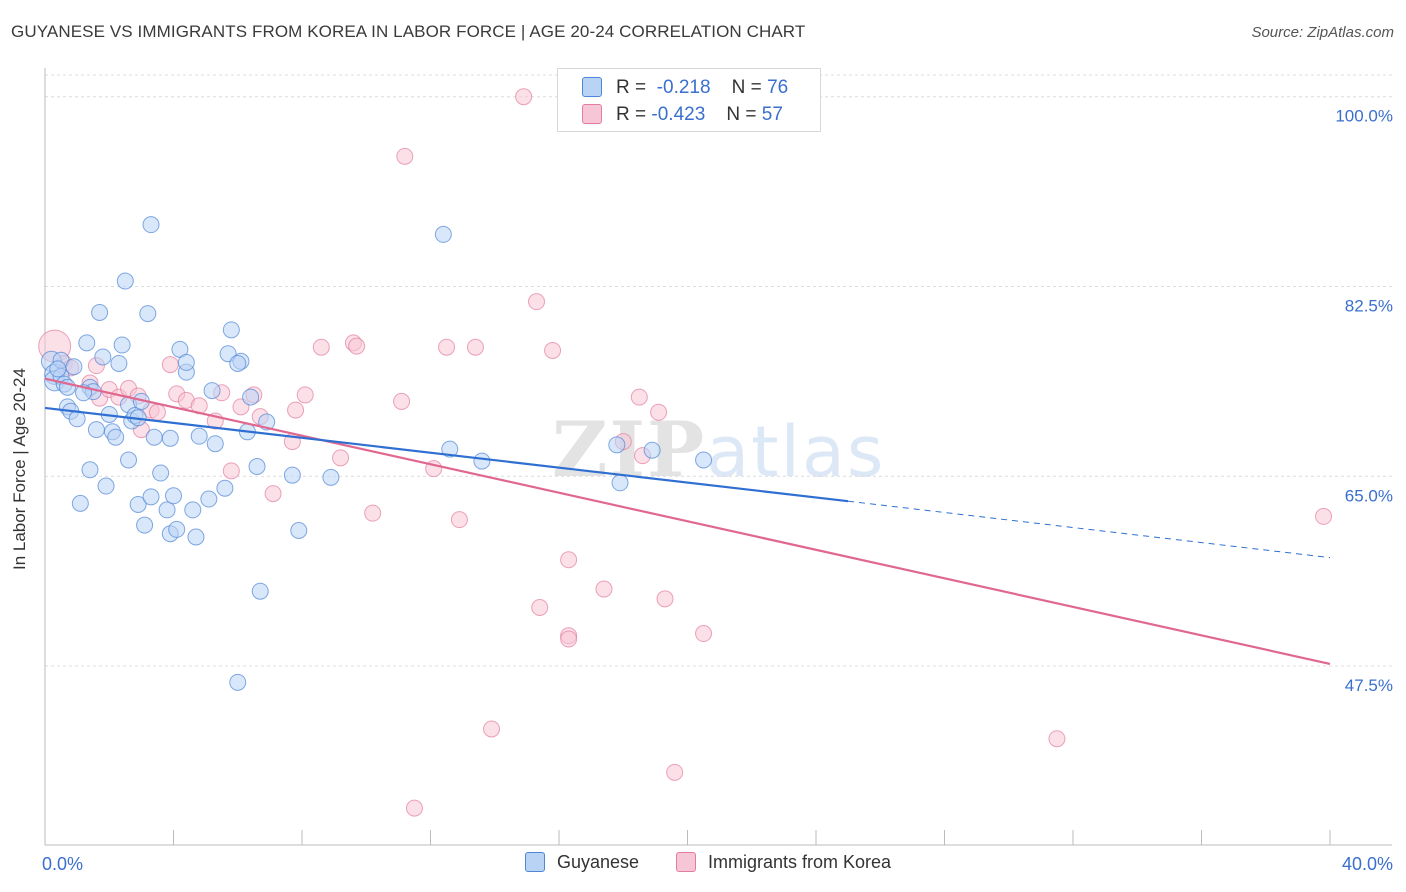 The image size is (1406, 892). I want to click on y-tick-label: 100.0%, so click(1364, 116).